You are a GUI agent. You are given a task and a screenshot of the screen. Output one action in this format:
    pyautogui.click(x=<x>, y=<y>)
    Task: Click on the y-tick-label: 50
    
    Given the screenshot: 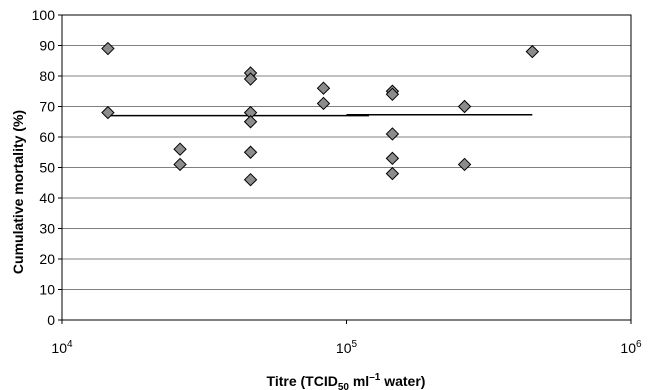 What is the action you would take?
    pyautogui.click(x=47, y=168)
    